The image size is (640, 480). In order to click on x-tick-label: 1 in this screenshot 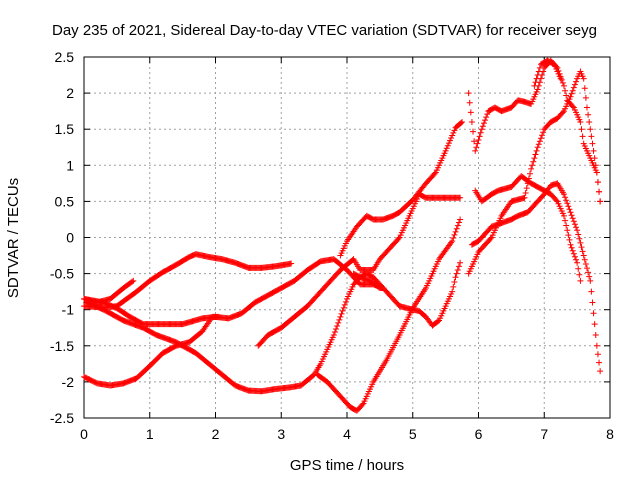, I will do `click(150, 434)`.